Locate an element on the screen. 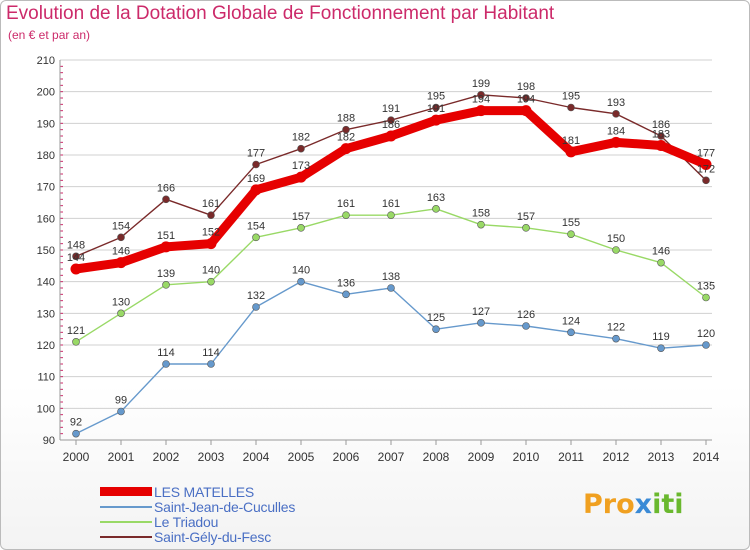 This screenshot has height=550, width=750. data-label: 173 is located at coordinates (301, 166).